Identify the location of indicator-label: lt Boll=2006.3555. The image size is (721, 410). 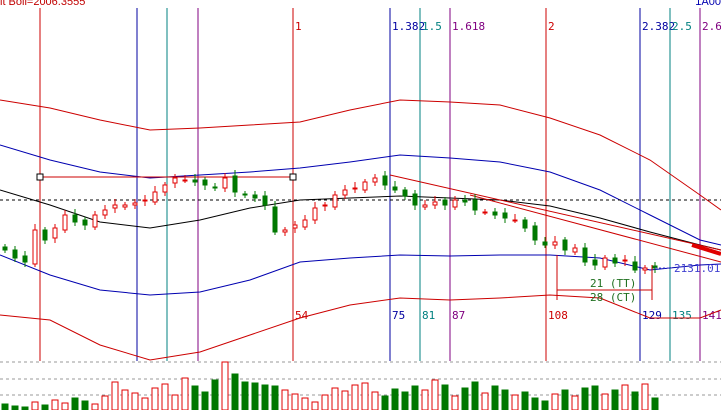
(43, 4).